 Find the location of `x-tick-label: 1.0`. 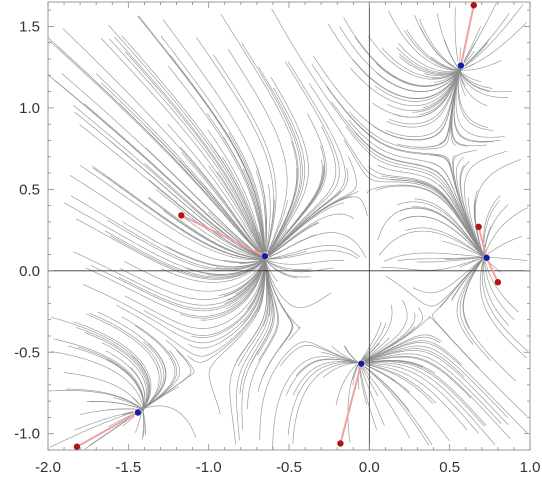

x-tick-label: 1.0 is located at coordinates (530, 467).